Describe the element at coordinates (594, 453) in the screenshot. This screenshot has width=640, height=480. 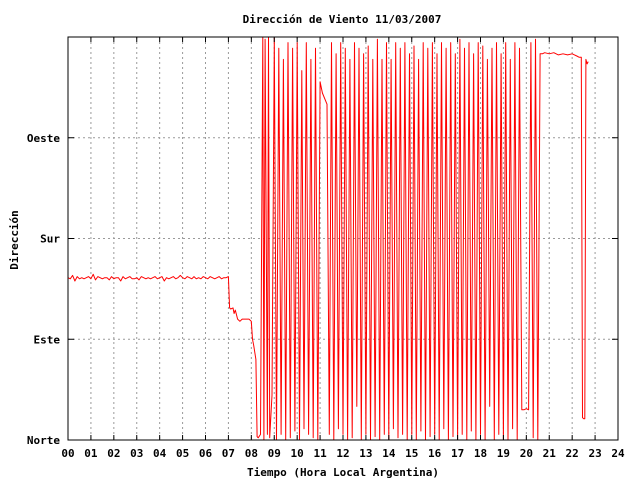
I see `x-tick-label: 23` at that location.